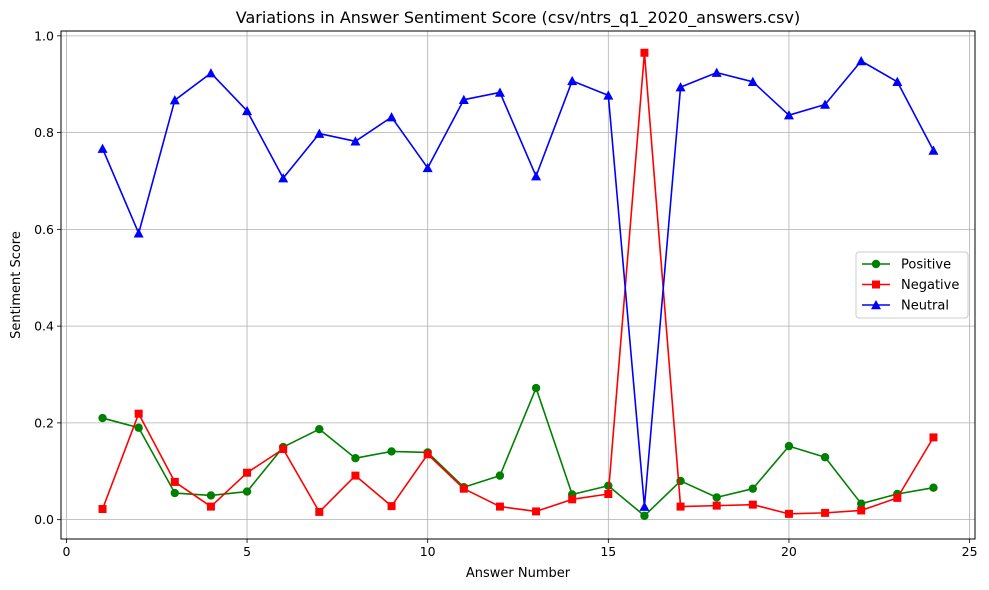 This screenshot has height=590, width=989. Describe the element at coordinates (16, 285) in the screenshot. I see `y-axis-label: Sentiment Score` at that location.